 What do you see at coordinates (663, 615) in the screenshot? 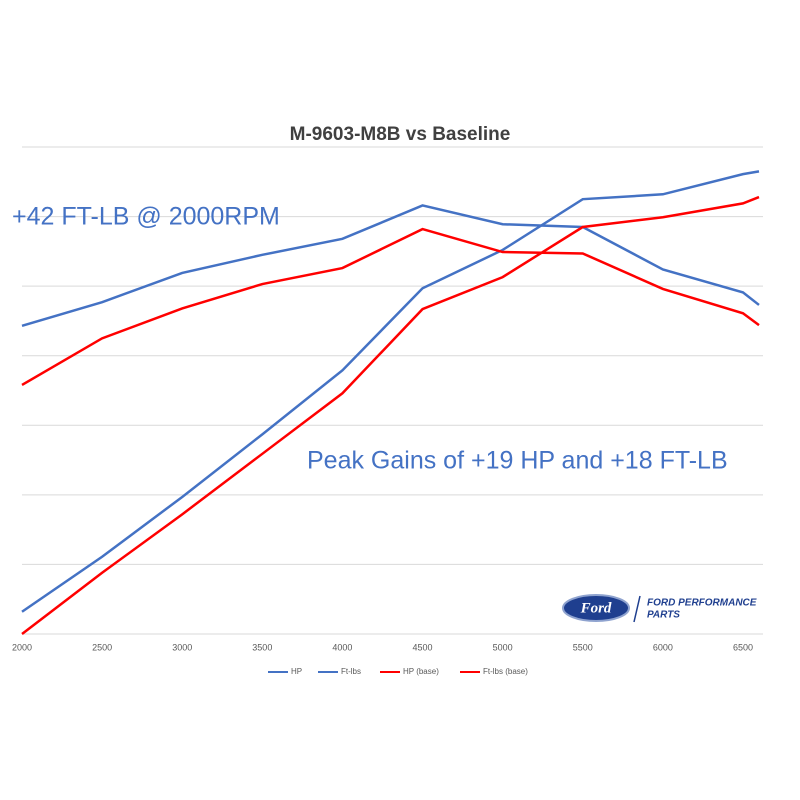
I see `logo-text: PARTS` at bounding box center [663, 615].